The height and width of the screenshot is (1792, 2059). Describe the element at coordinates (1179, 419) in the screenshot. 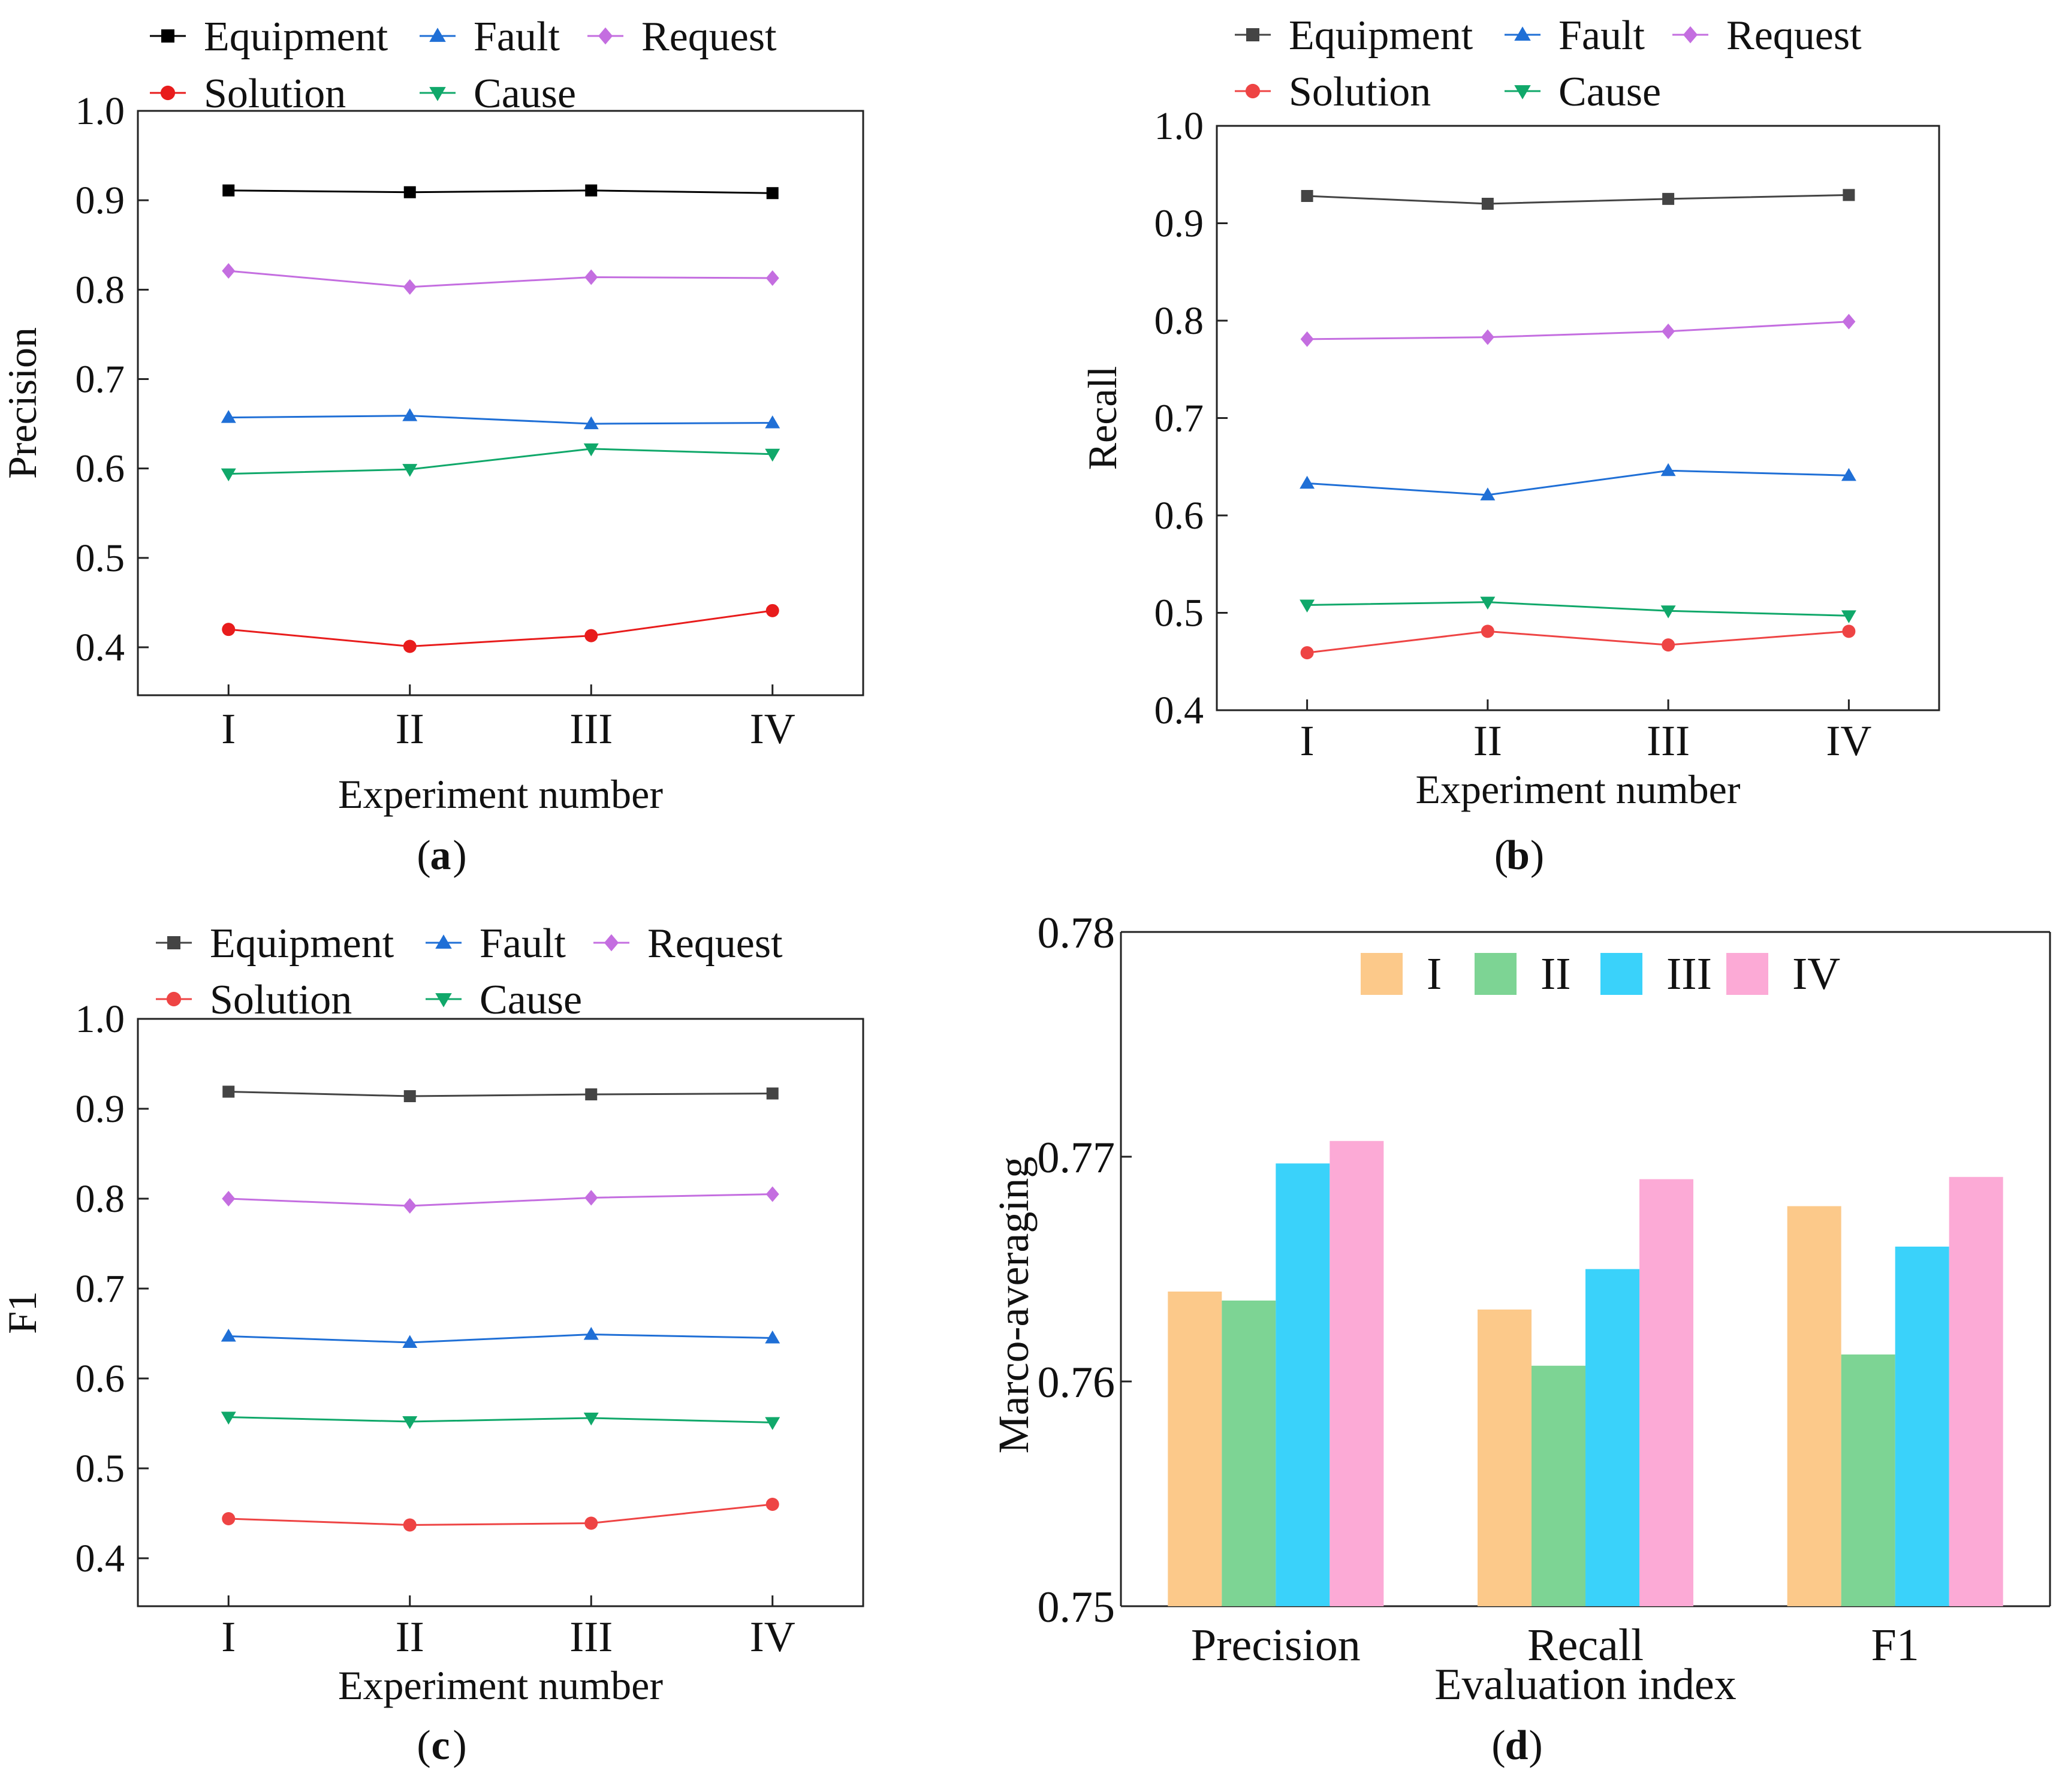

I see `y-tick-label: 0.7` at that location.